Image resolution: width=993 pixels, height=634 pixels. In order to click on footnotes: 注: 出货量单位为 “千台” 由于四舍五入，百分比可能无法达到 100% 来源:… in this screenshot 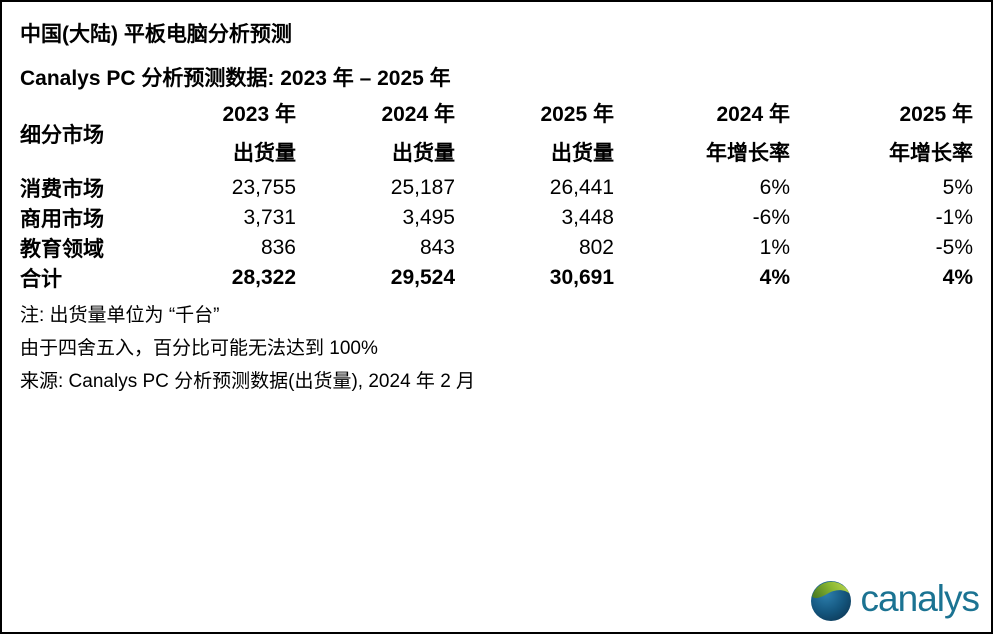, I will do `click(496, 348)`.